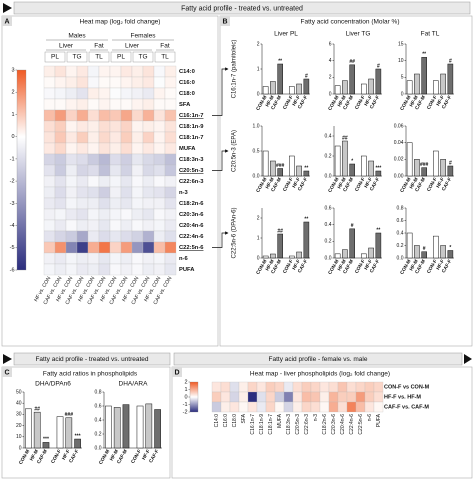  I want to click on row-label: C22:5n-6, so click(191, 248).